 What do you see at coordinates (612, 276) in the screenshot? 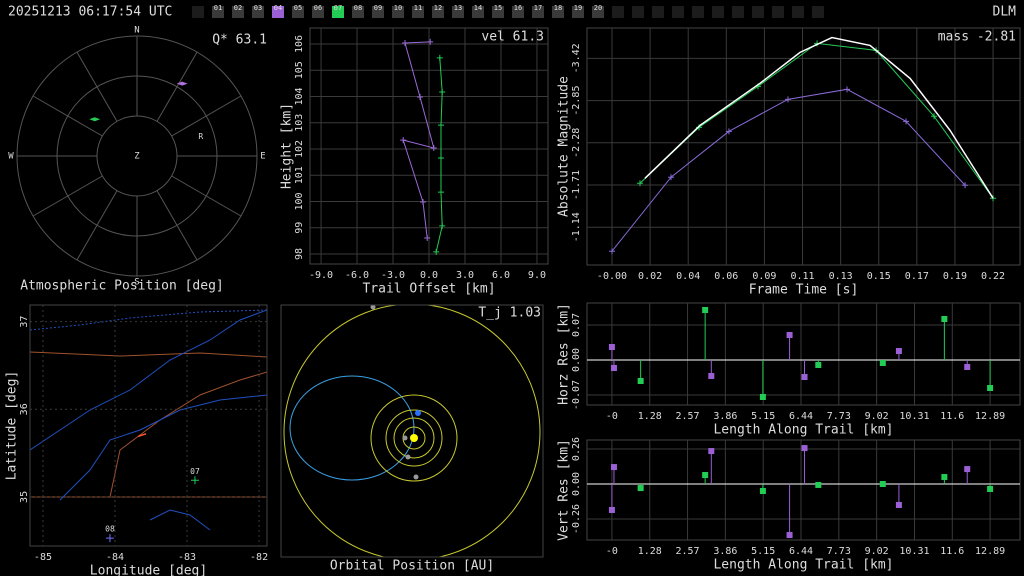
I see `x-tick-label: -0.00` at bounding box center [612, 276].